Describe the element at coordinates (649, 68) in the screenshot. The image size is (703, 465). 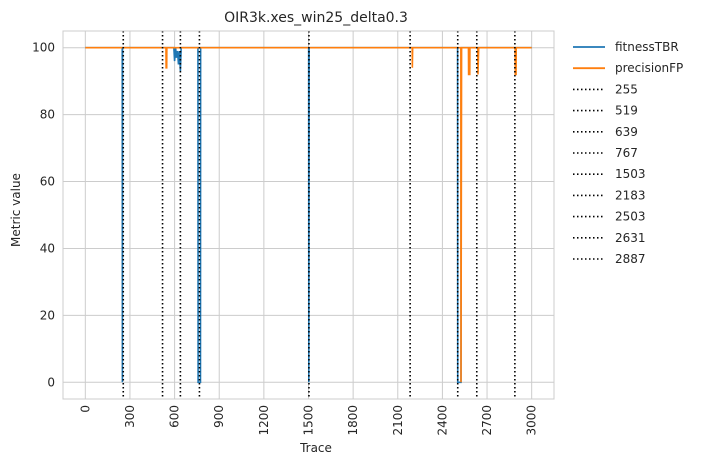
I see `legend-label: precisionFP` at that location.